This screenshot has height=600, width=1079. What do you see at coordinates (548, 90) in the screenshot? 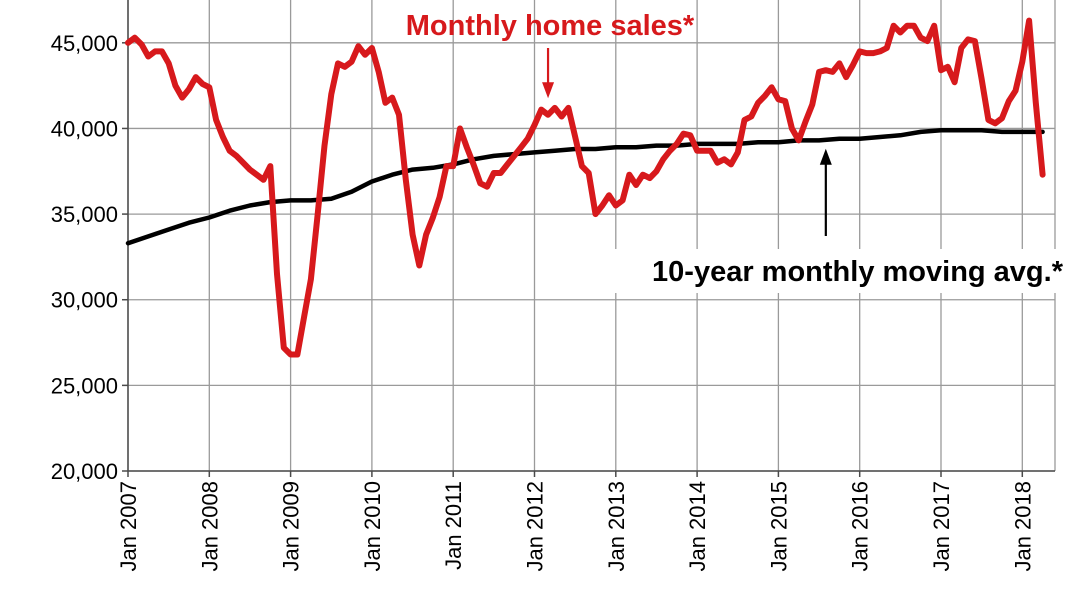
I see `monthly-sales-arrowhead` at bounding box center [548, 90].